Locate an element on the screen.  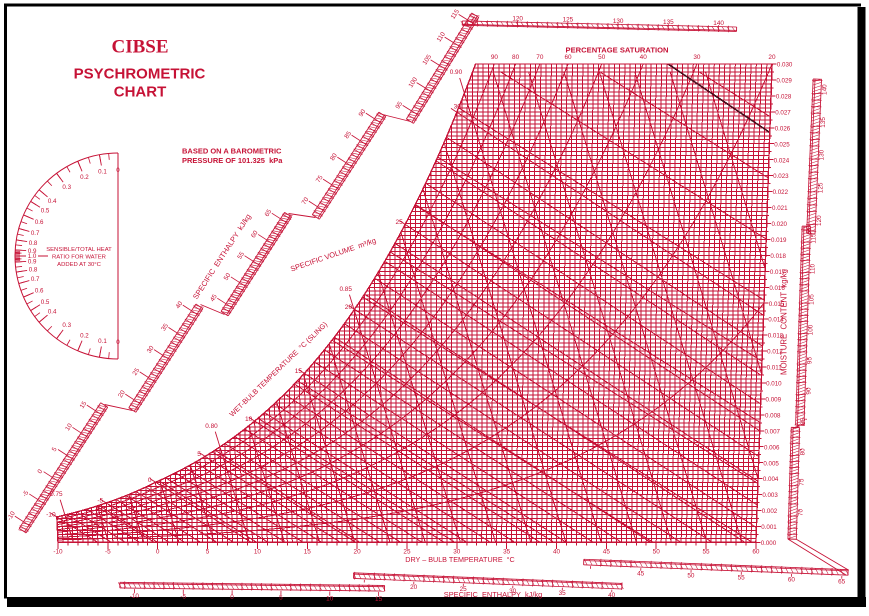
svg-text: 65 is located at coordinates (842, 581).